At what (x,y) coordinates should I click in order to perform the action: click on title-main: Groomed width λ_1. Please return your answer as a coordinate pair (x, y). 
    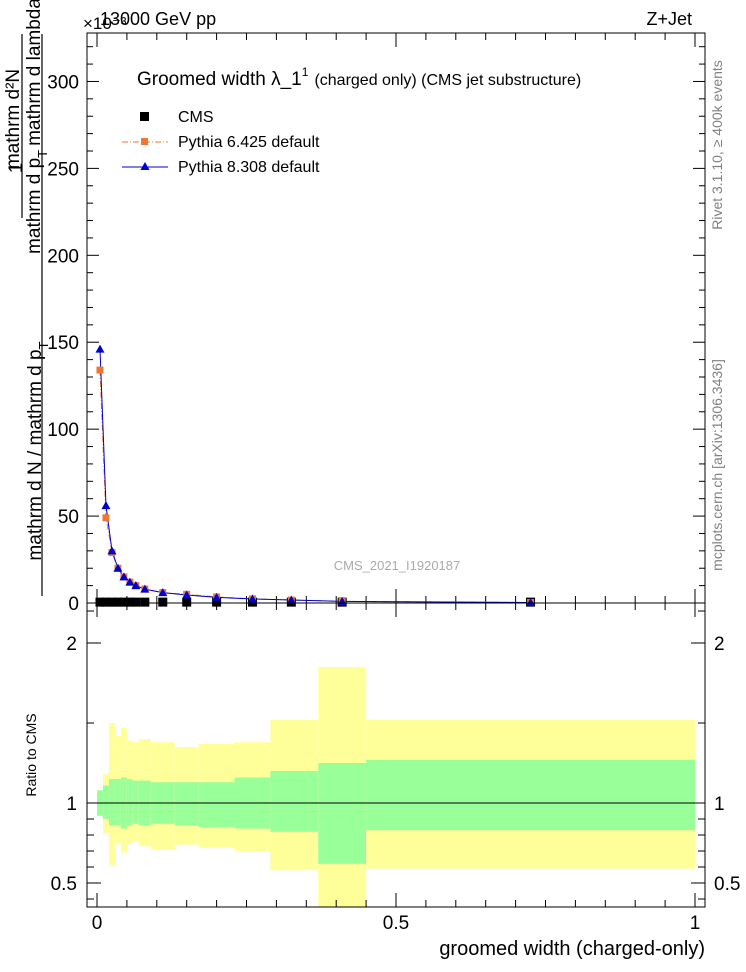
    Looking at the image, I should click on (219, 79).